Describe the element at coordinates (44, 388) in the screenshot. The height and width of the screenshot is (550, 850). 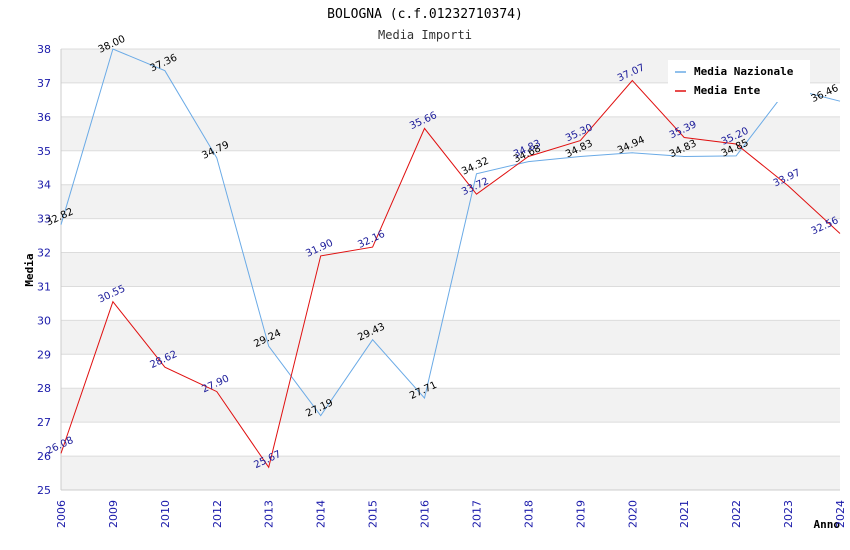
I see `y-tick-label: 28` at that location.